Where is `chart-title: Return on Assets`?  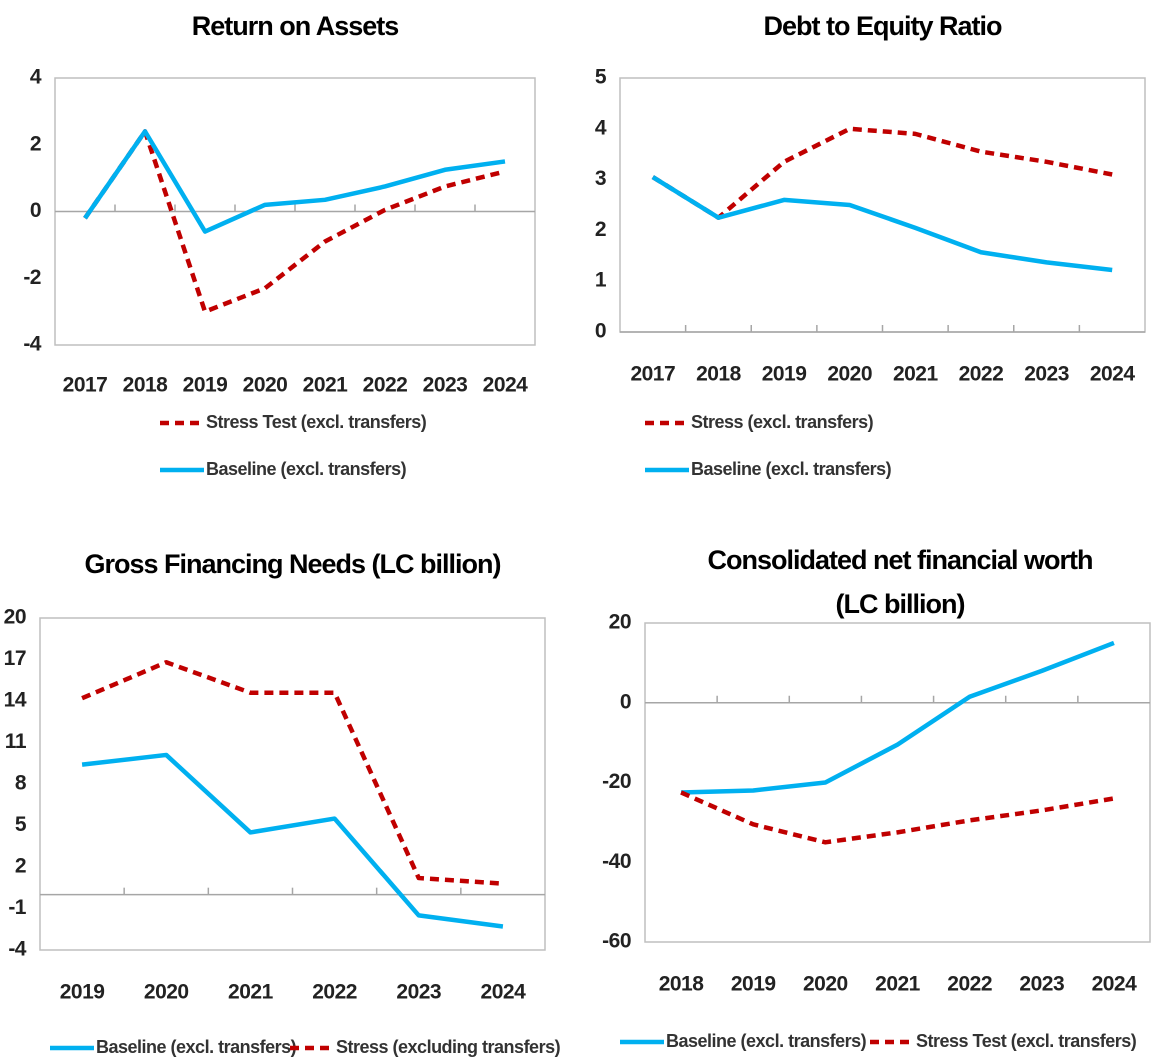 chart-title: Return on Assets is located at coordinates (295, 26).